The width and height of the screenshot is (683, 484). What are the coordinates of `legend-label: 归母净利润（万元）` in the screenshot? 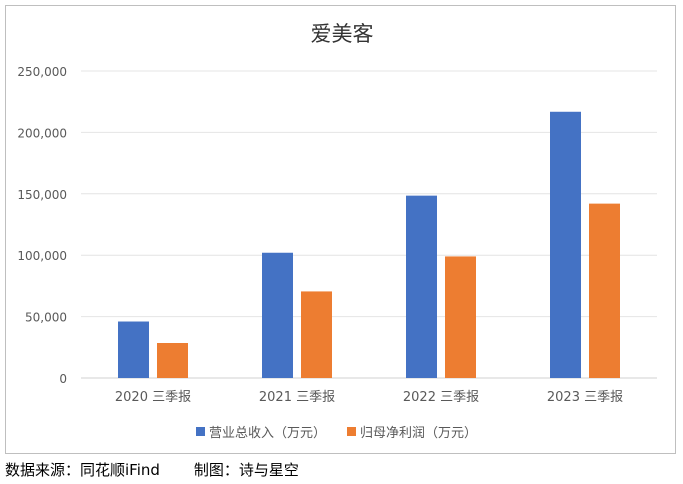 It's located at (418, 433).